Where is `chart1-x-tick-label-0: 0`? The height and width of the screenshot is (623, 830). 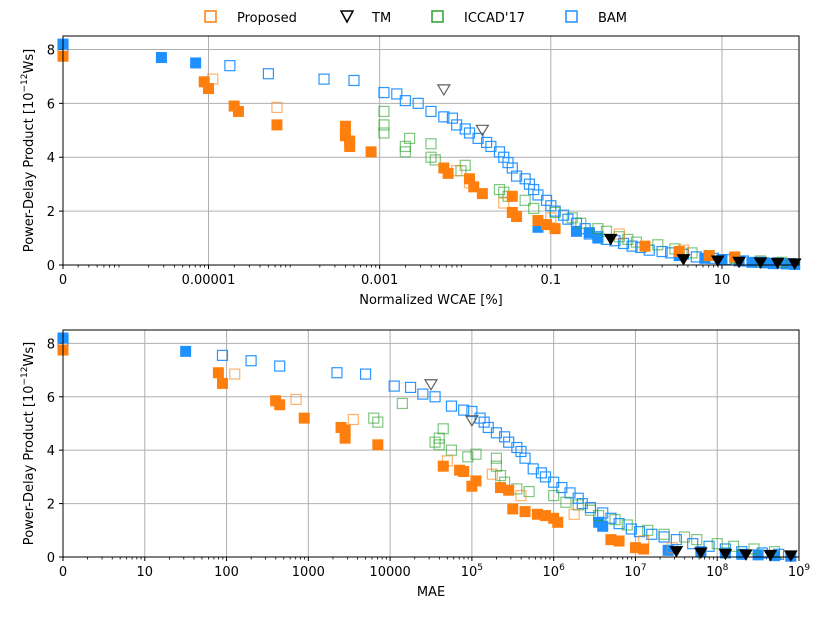 chart1-x-tick-label-0: 0 is located at coordinates (63, 572).